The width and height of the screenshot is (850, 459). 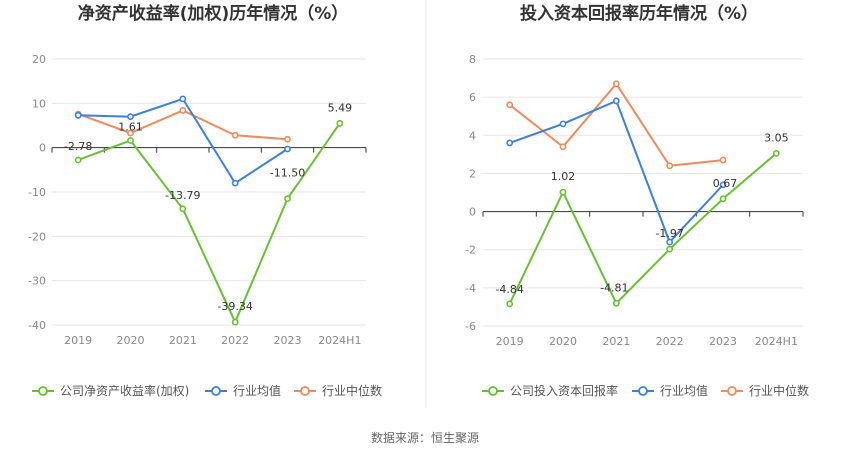 I want to click on y-tick-label: 2, so click(x=472, y=173).